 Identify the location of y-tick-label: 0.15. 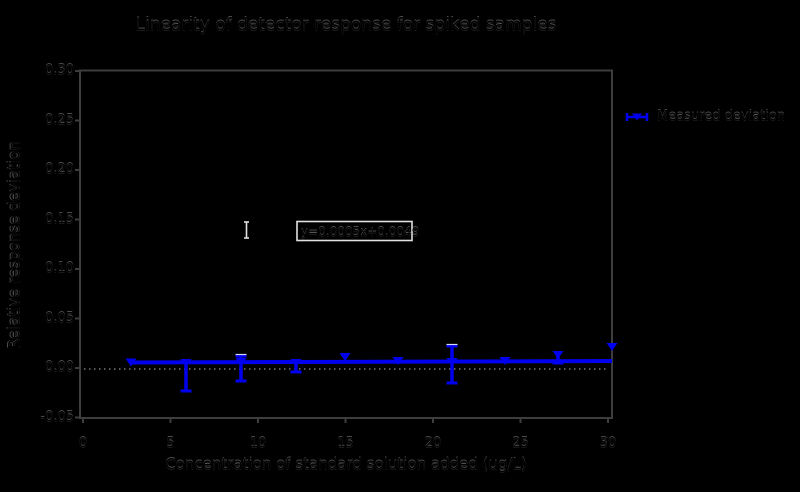
(59, 219).